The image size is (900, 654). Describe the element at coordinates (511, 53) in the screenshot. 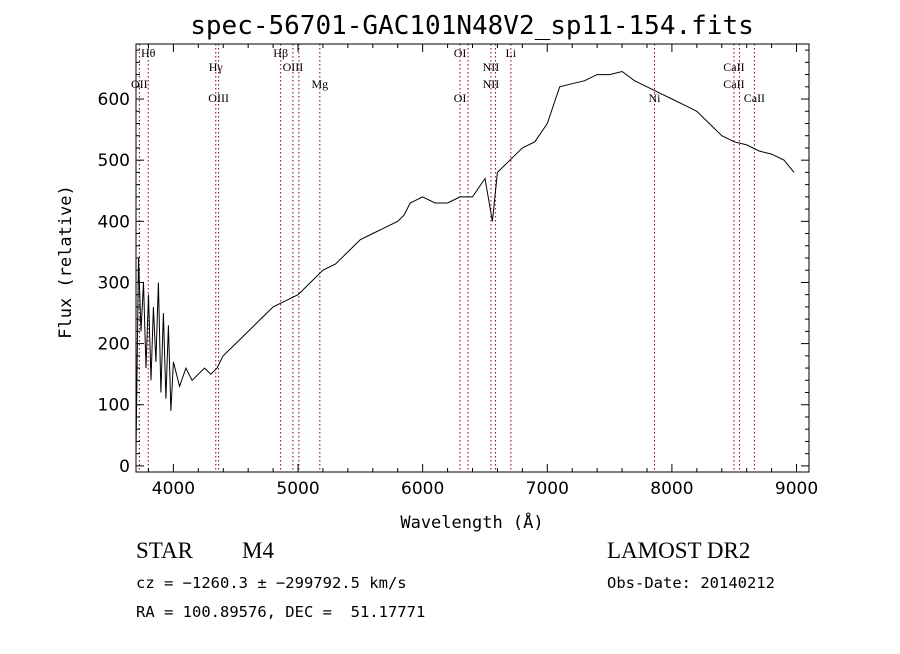

I see `line-marker-label-upper: Li` at that location.